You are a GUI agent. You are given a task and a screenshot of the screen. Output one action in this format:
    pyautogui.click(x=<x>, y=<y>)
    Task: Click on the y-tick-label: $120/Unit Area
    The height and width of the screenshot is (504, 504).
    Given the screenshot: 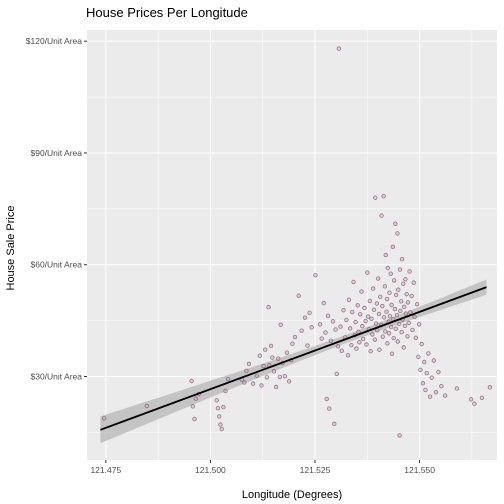 What is the action you would take?
    pyautogui.click(x=54, y=41)
    